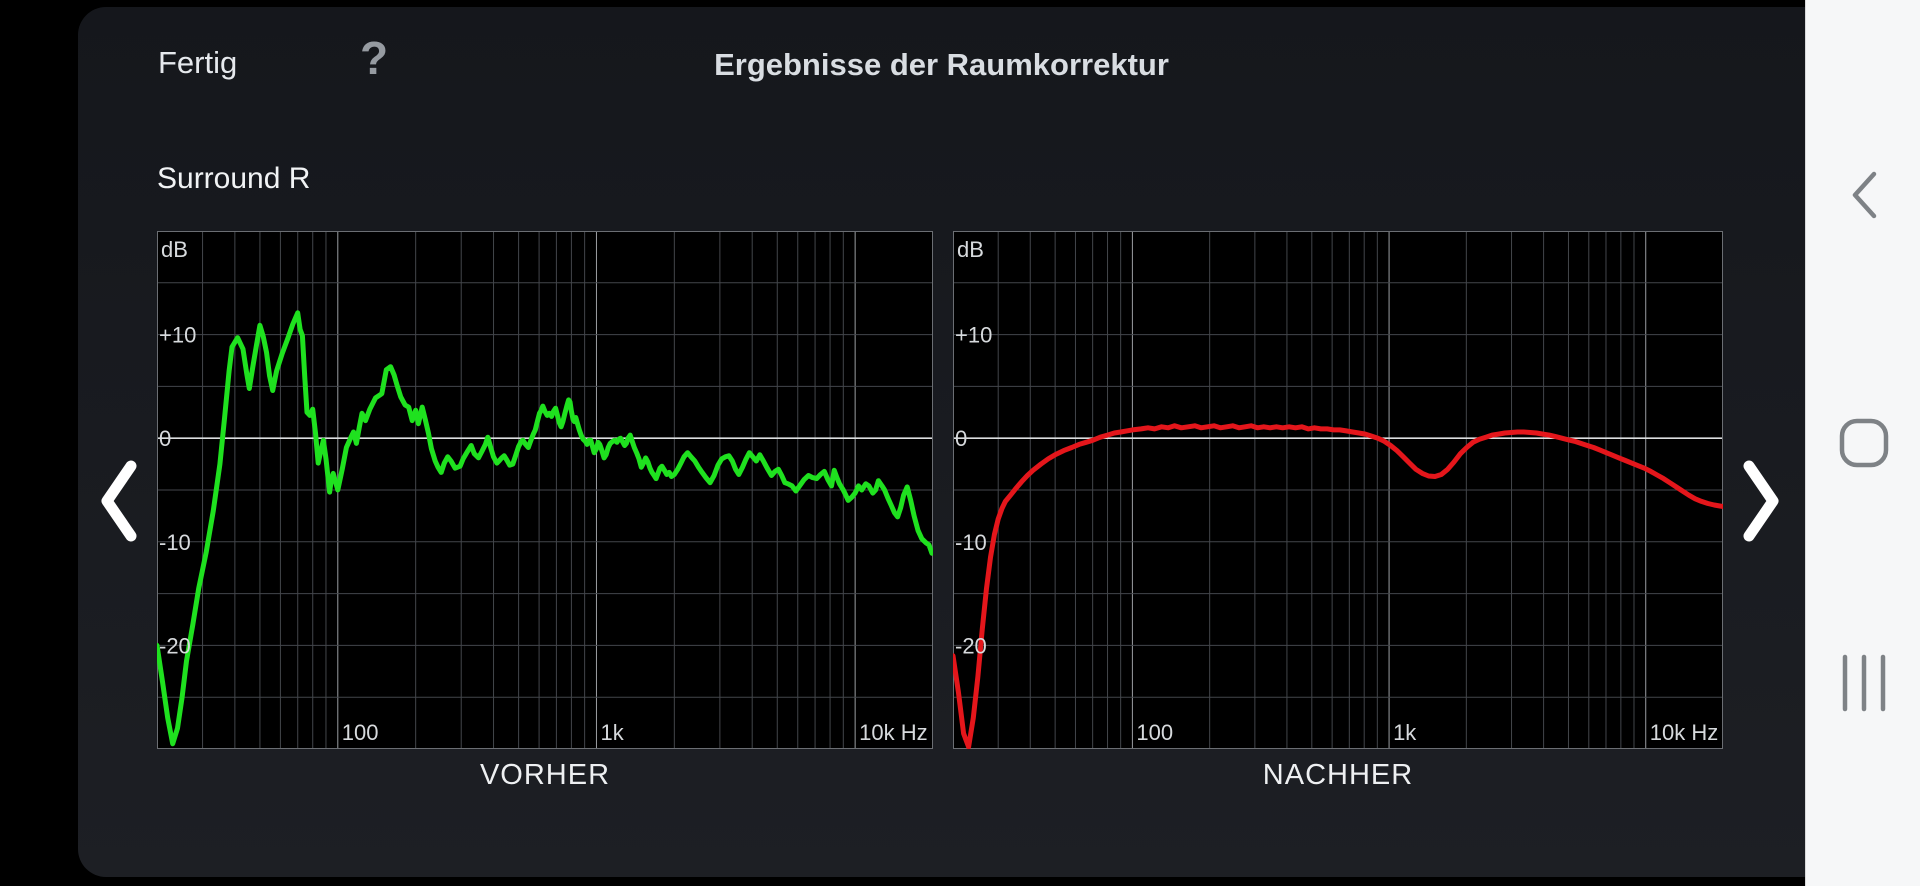 This screenshot has height=886, width=1920. I want to click on android-back-button, so click(1863, 195).